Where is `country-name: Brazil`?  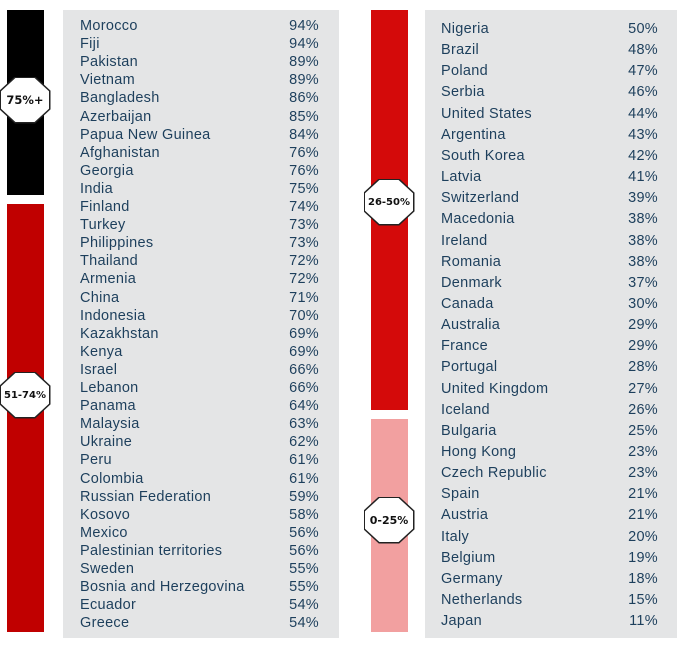 country-name: Brazil is located at coordinates (460, 50).